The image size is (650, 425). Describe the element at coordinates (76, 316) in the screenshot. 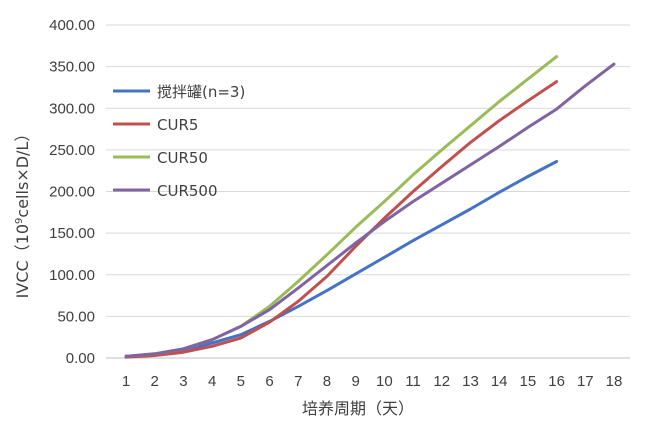

I see `y-tick-label: 50.00` at that location.